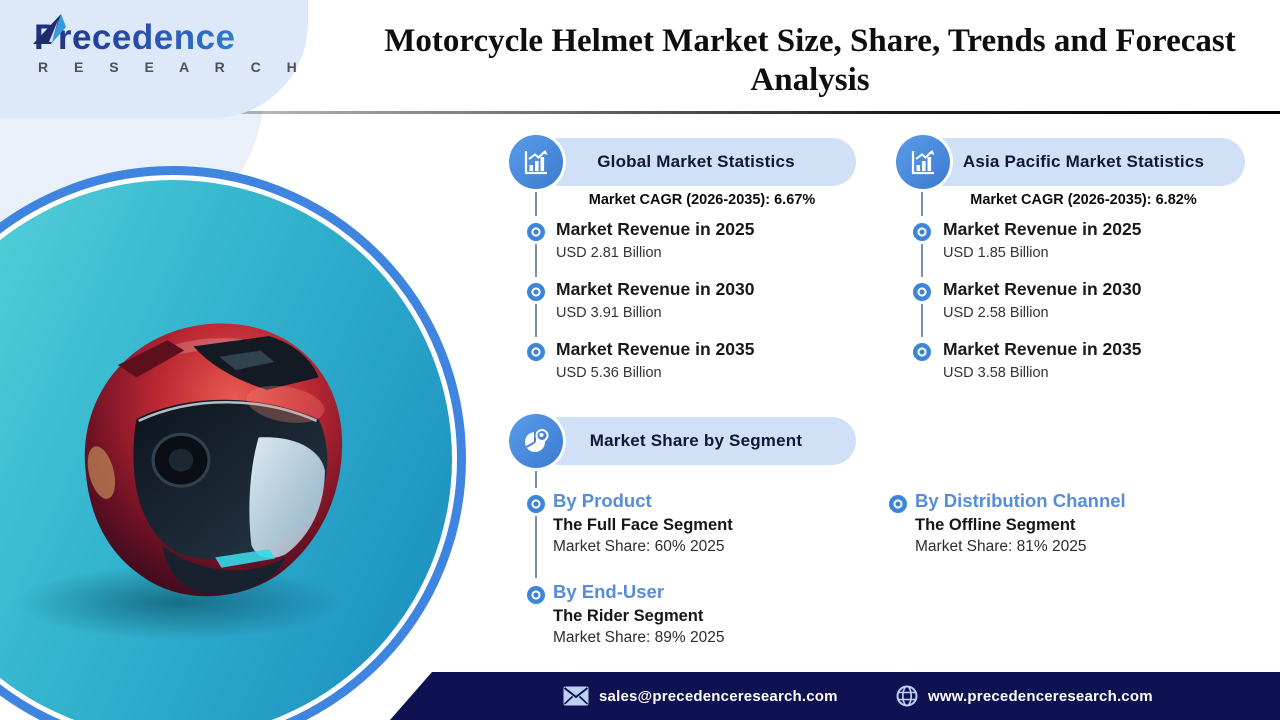 The height and width of the screenshot is (720, 1280). I want to click on segment-share: Market Share: 89% 2025, so click(639, 637).